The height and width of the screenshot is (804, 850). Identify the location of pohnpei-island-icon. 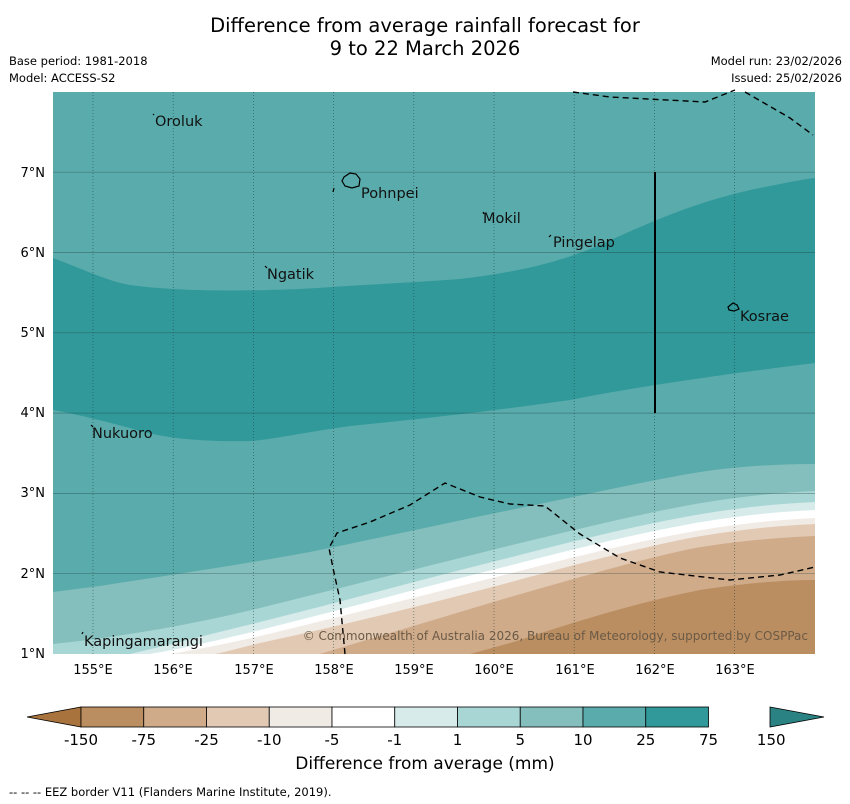
(351, 180).